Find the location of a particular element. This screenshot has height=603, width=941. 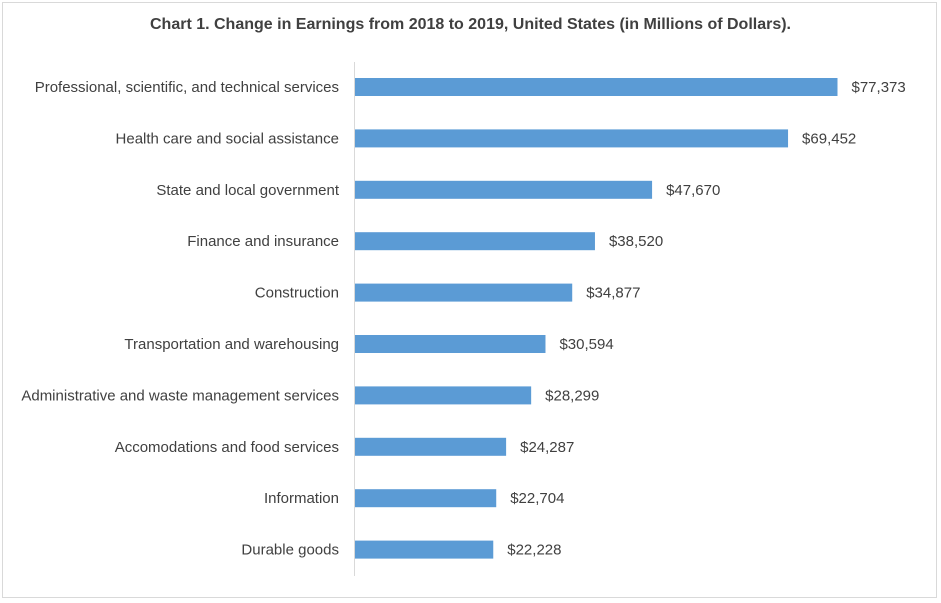

value-label: $24,287 is located at coordinates (547, 447).